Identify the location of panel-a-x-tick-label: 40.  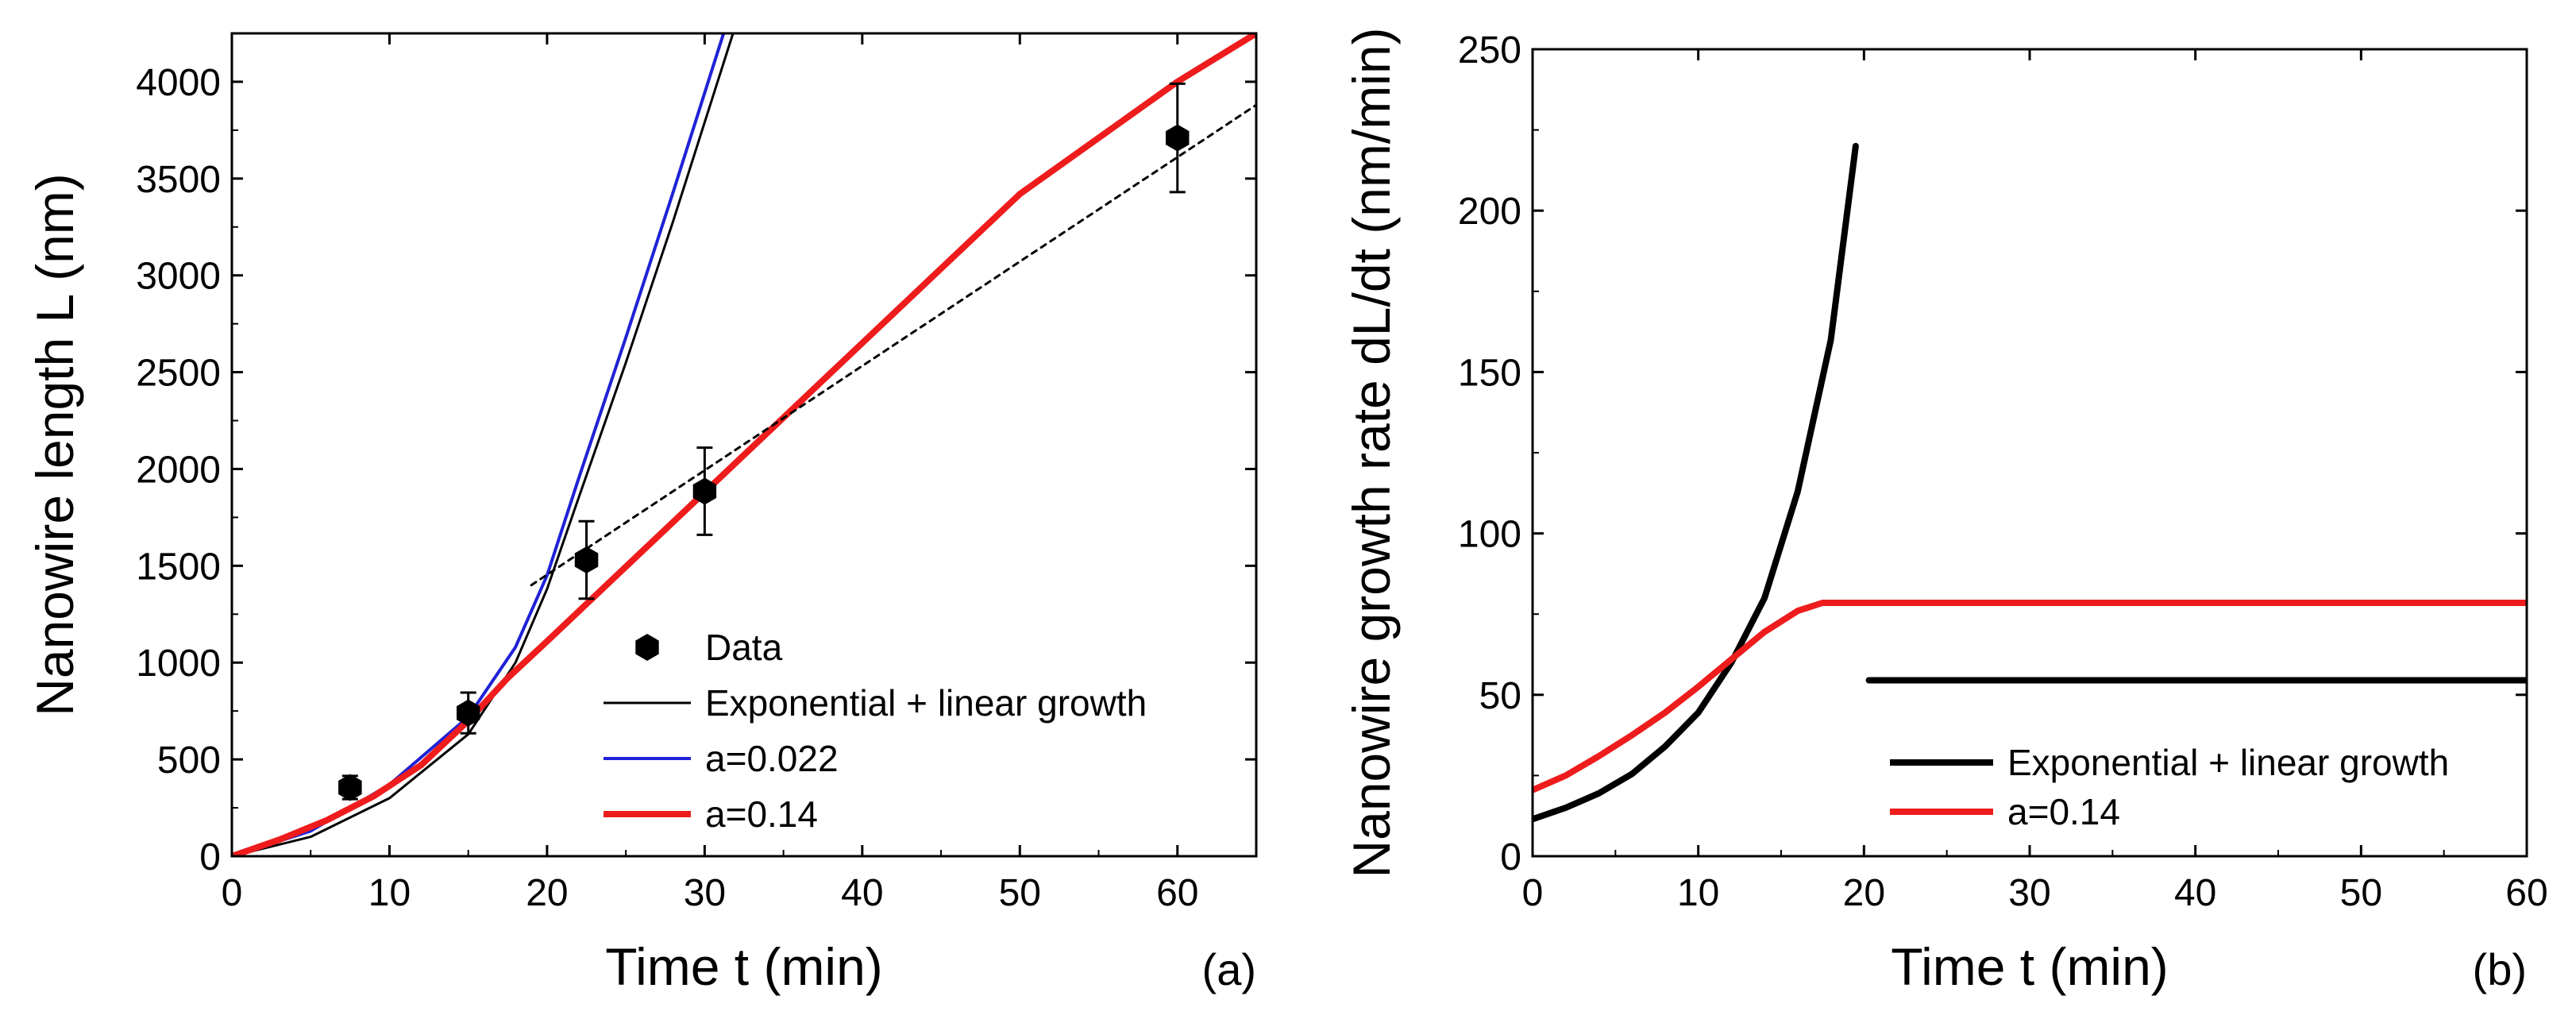
(862, 893).